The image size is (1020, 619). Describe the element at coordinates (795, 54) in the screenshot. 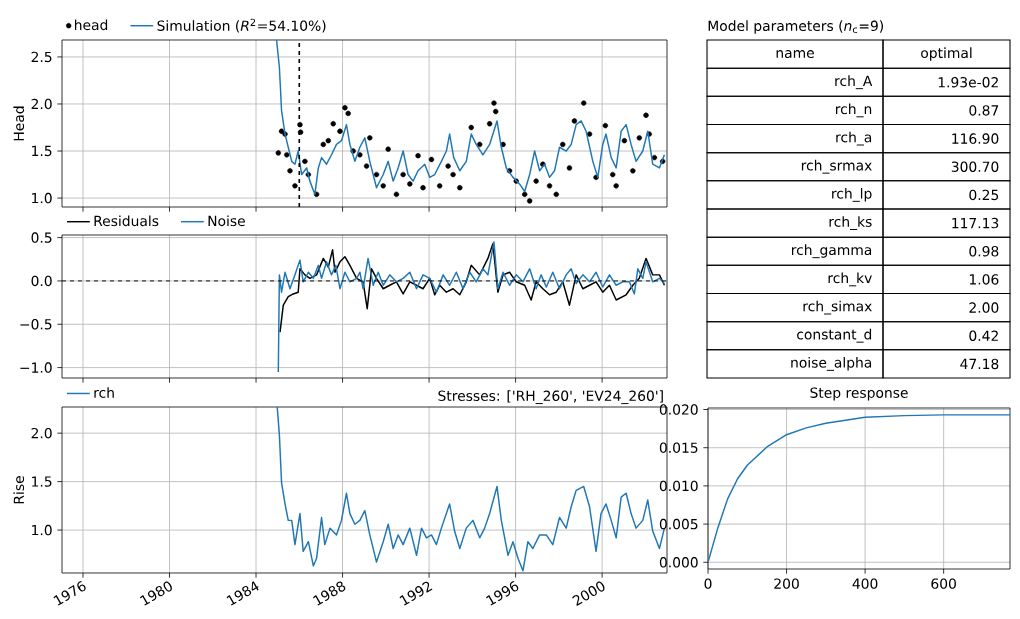

I see `text: name` at that location.